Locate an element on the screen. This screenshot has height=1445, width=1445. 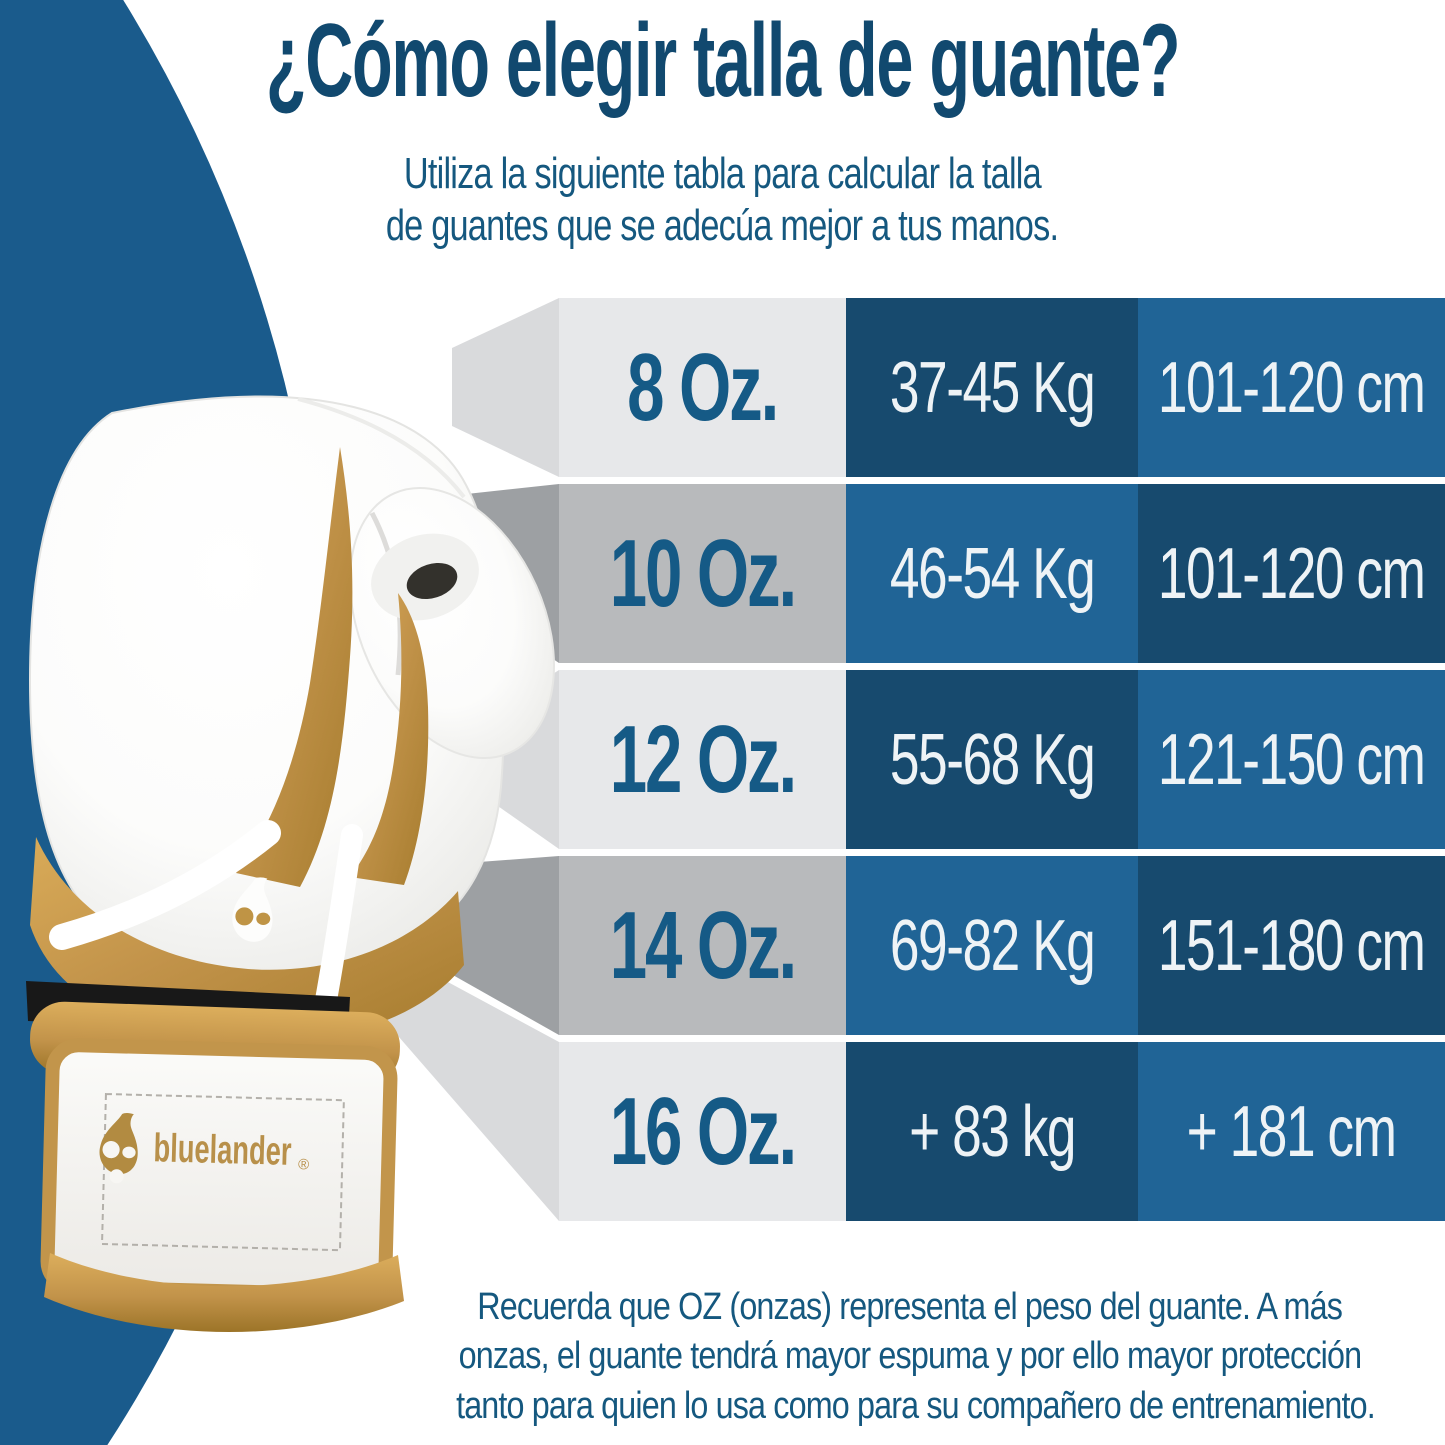
weight-cell: 37-45 Kg is located at coordinates (992, 387).